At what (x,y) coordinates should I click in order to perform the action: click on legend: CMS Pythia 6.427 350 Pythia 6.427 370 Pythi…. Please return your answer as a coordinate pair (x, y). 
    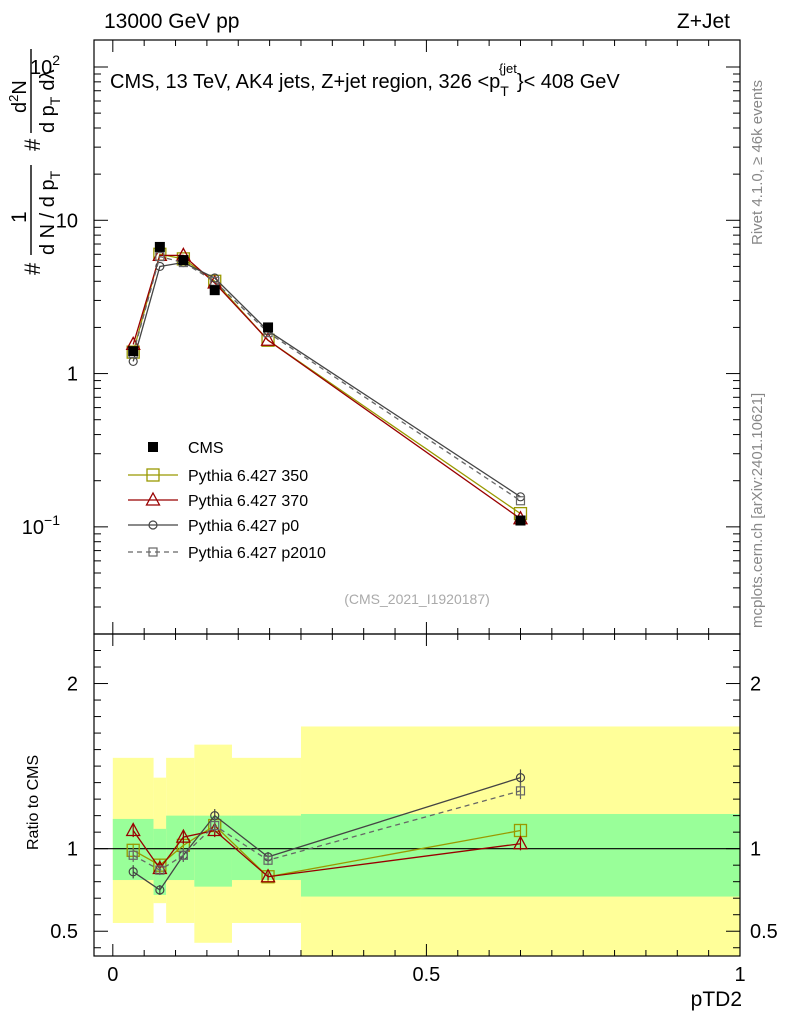
    Looking at the image, I should click on (227, 501).